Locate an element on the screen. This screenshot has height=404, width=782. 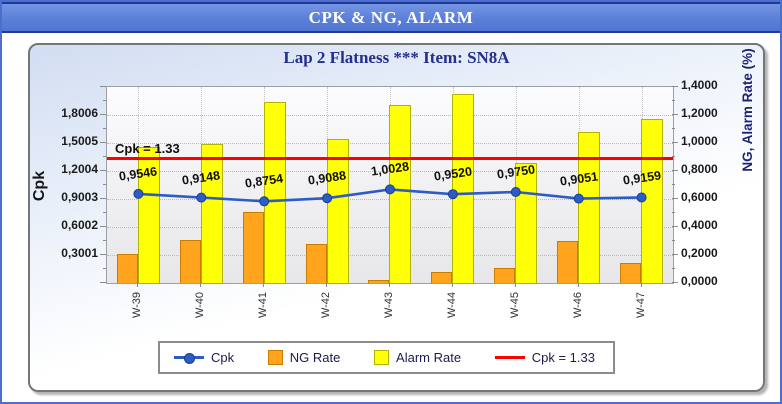
legend-item-cpk-1-33: Cpk = 1.33 is located at coordinates (544, 357).